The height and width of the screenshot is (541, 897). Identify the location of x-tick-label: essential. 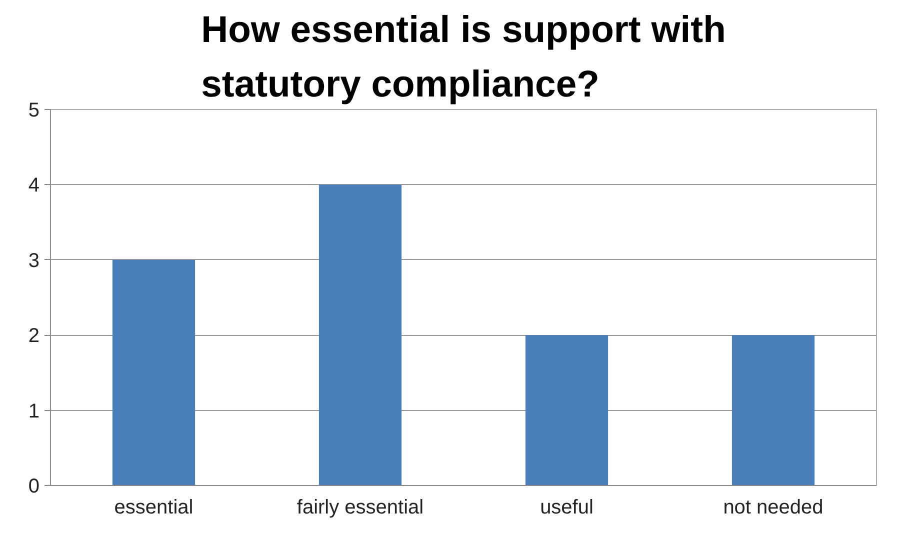
(154, 507).